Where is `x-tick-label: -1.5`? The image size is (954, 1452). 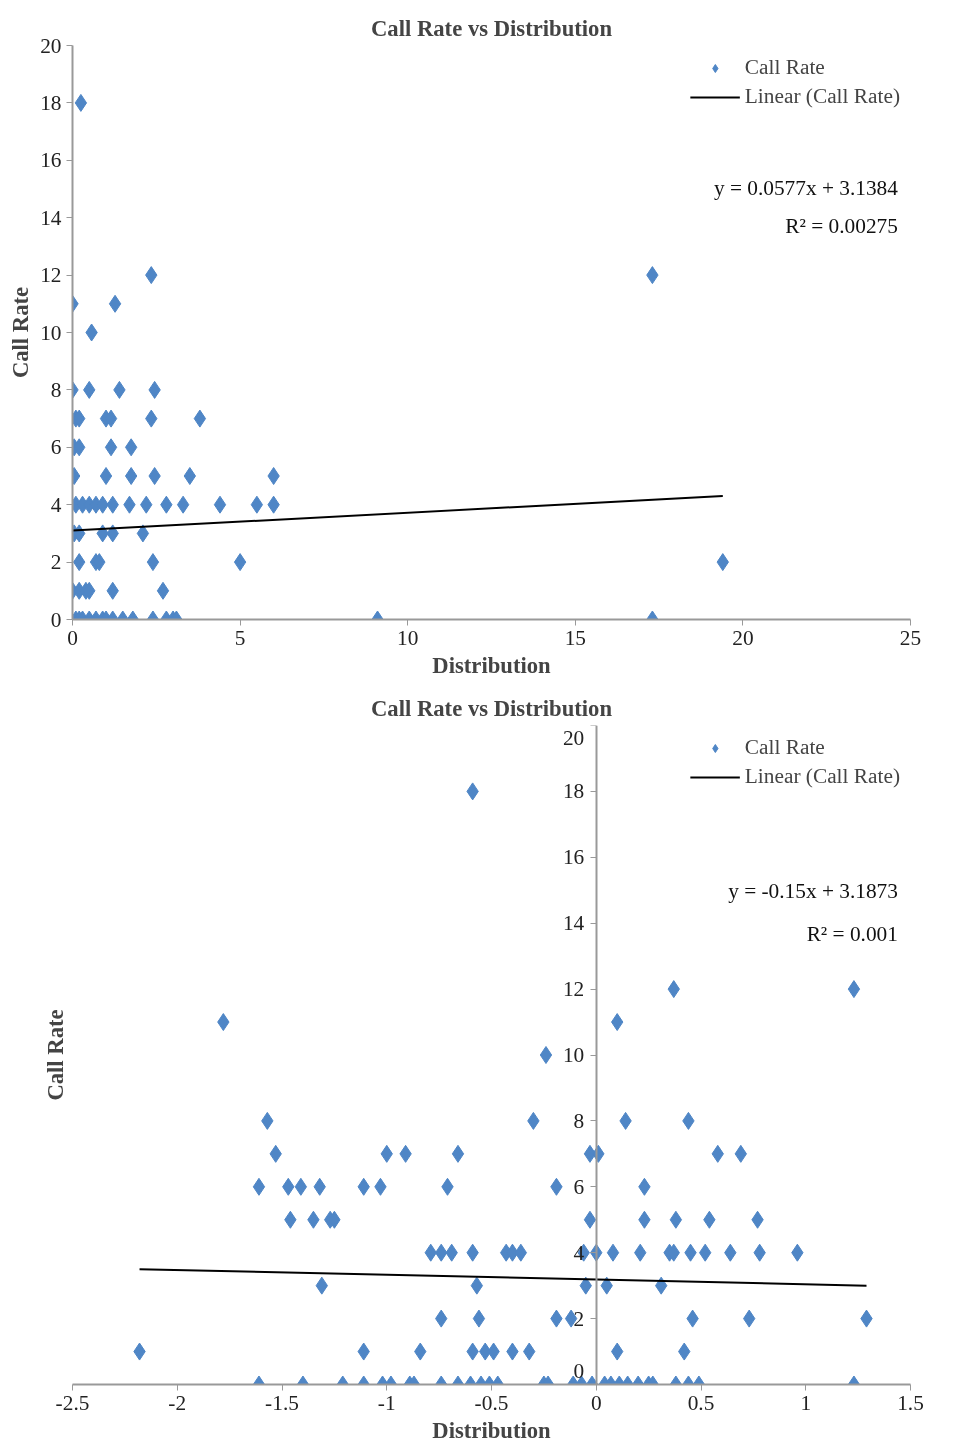 x-tick-label: -1.5 is located at coordinates (282, 1402).